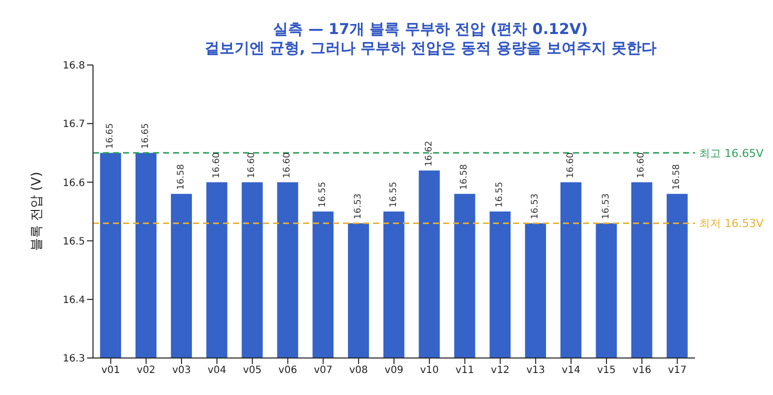  I want to click on x-tick-label: v03, so click(181, 370).